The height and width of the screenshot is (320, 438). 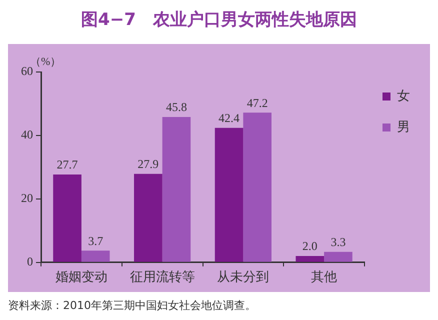 What do you see at coordinates (176, 107) in the screenshot?
I see `data-label: 45.8` at bounding box center [176, 107].